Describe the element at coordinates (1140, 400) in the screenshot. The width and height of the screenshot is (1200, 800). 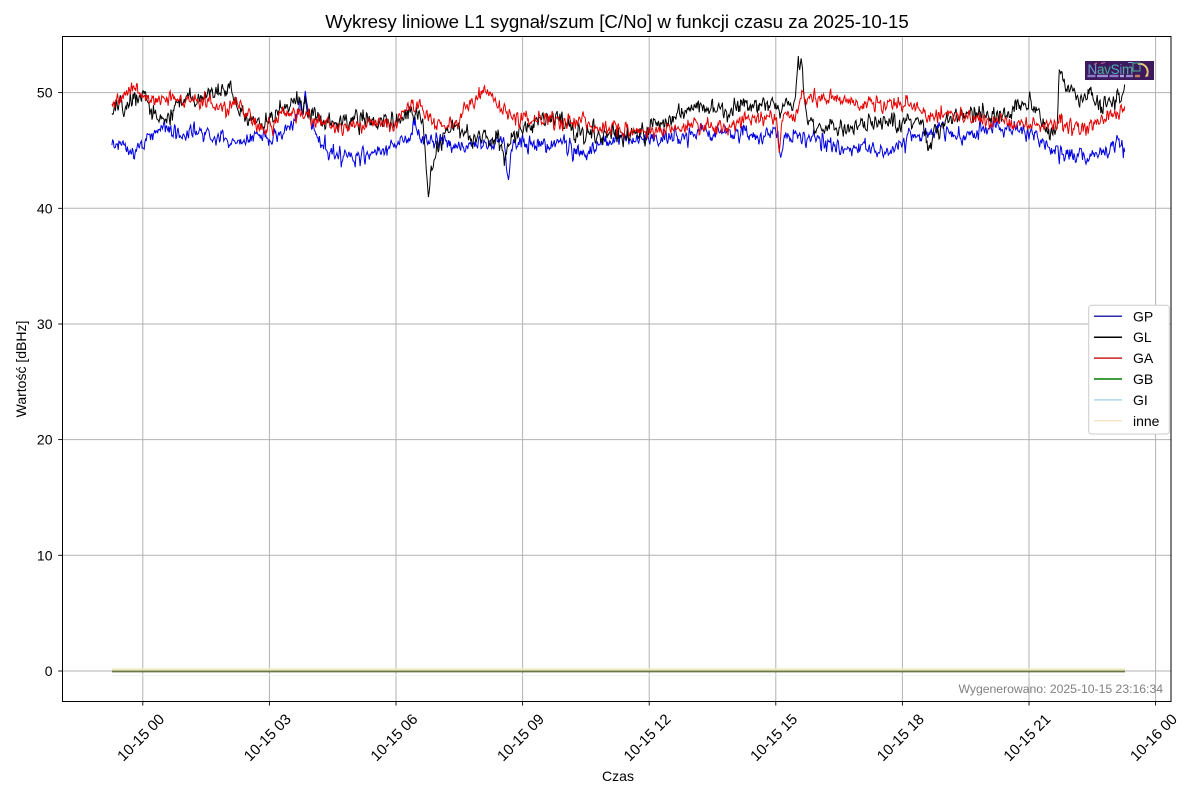
I see `svg-text: GI` at that location.